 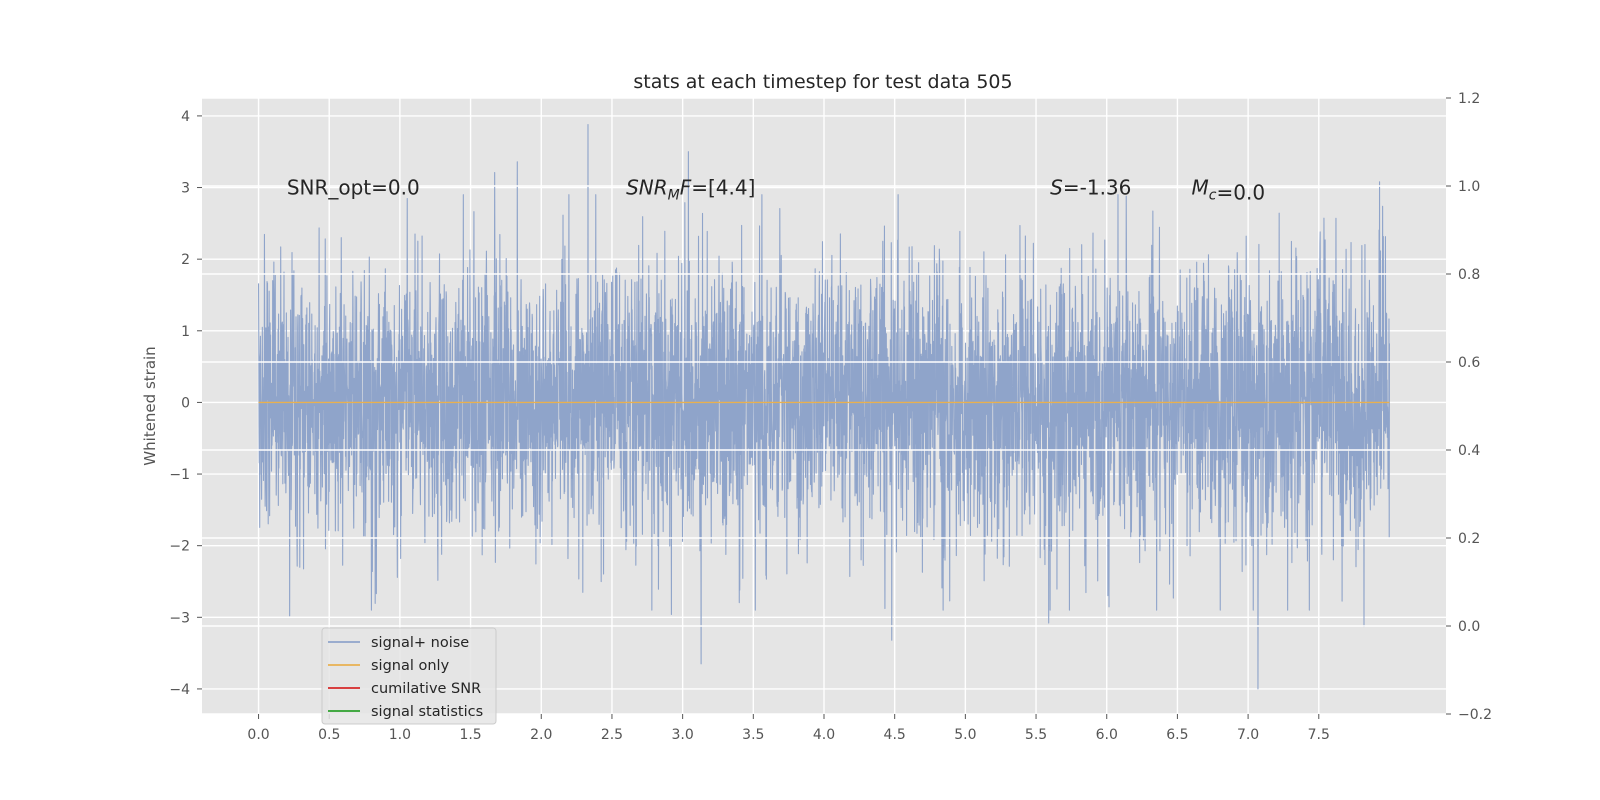 What do you see at coordinates (427, 712) in the screenshot?
I see `legend-label: signal statistics` at bounding box center [427, 712].